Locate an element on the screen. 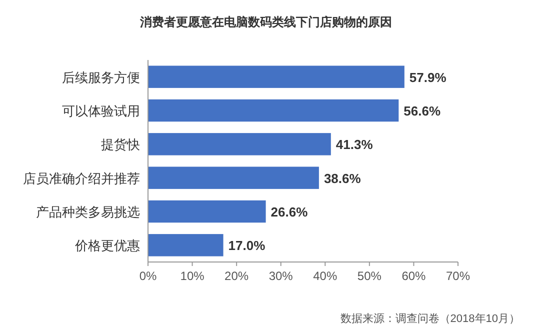 This screenshot has height=335, width=533. y-tick-label: 提货快 is located at coordinates (120, 144).